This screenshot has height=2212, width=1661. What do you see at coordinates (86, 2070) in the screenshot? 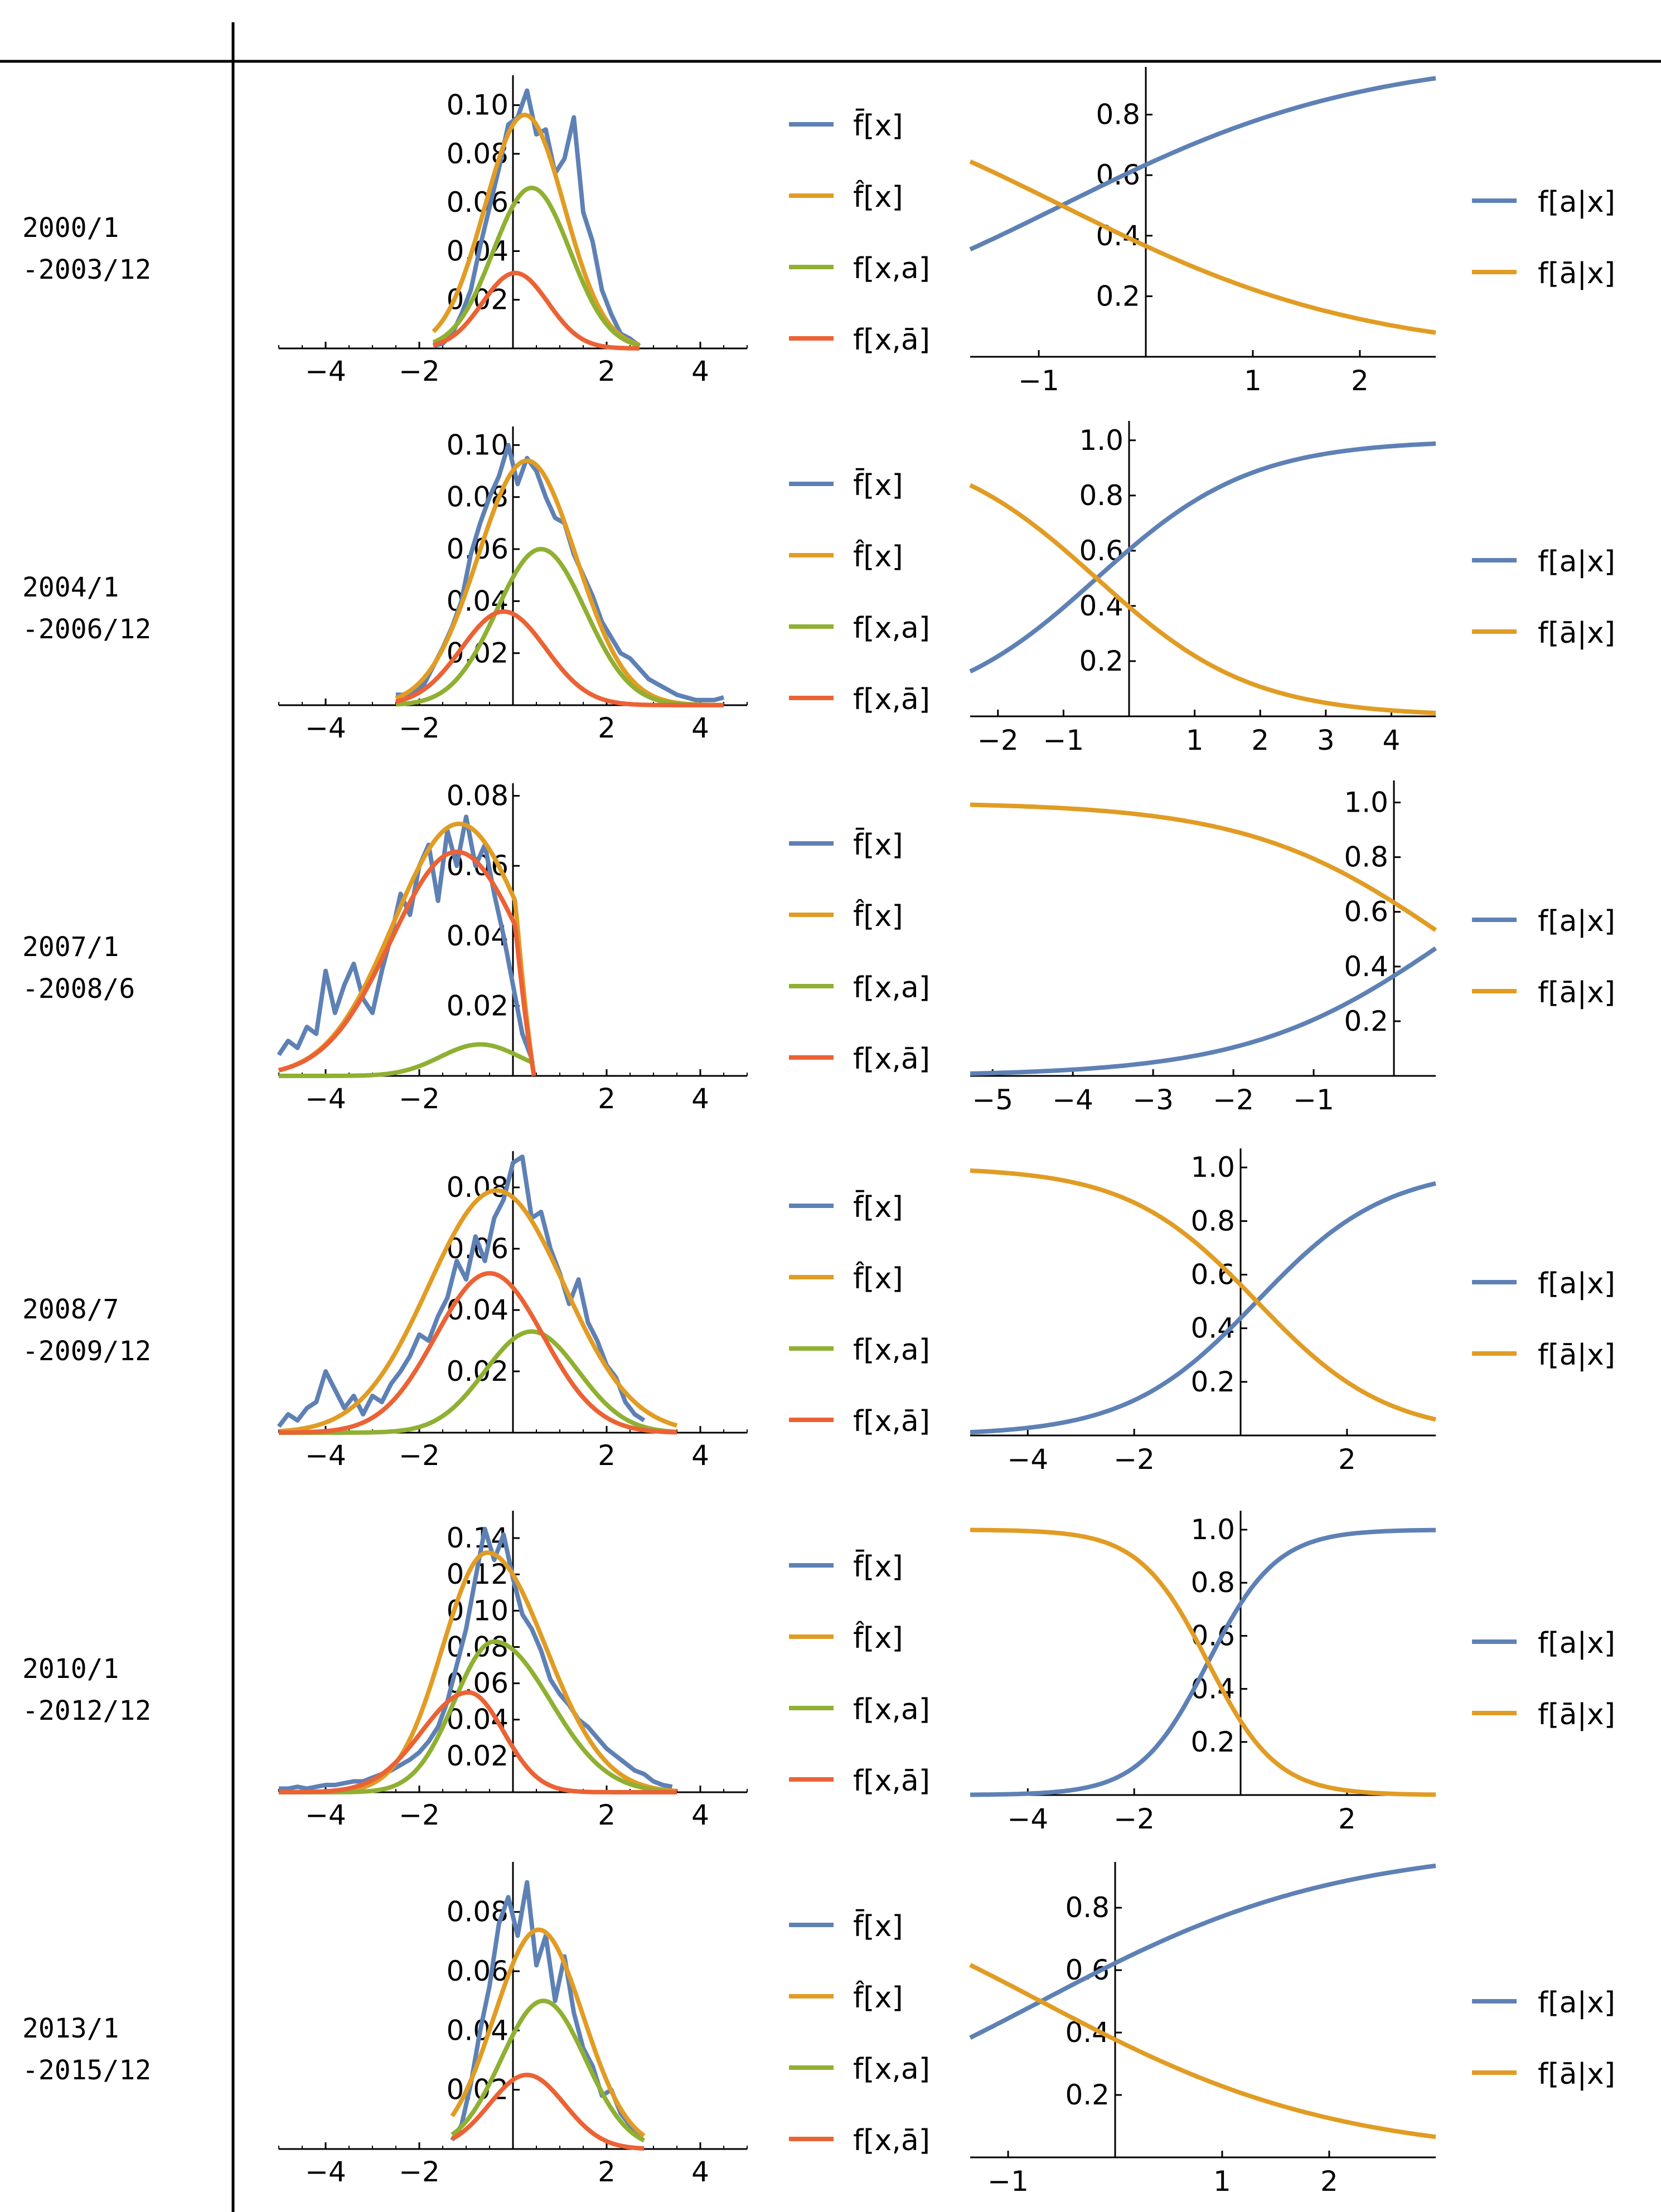
I see `period-label-end: -2015/12` at bounding box center [86, 2070].